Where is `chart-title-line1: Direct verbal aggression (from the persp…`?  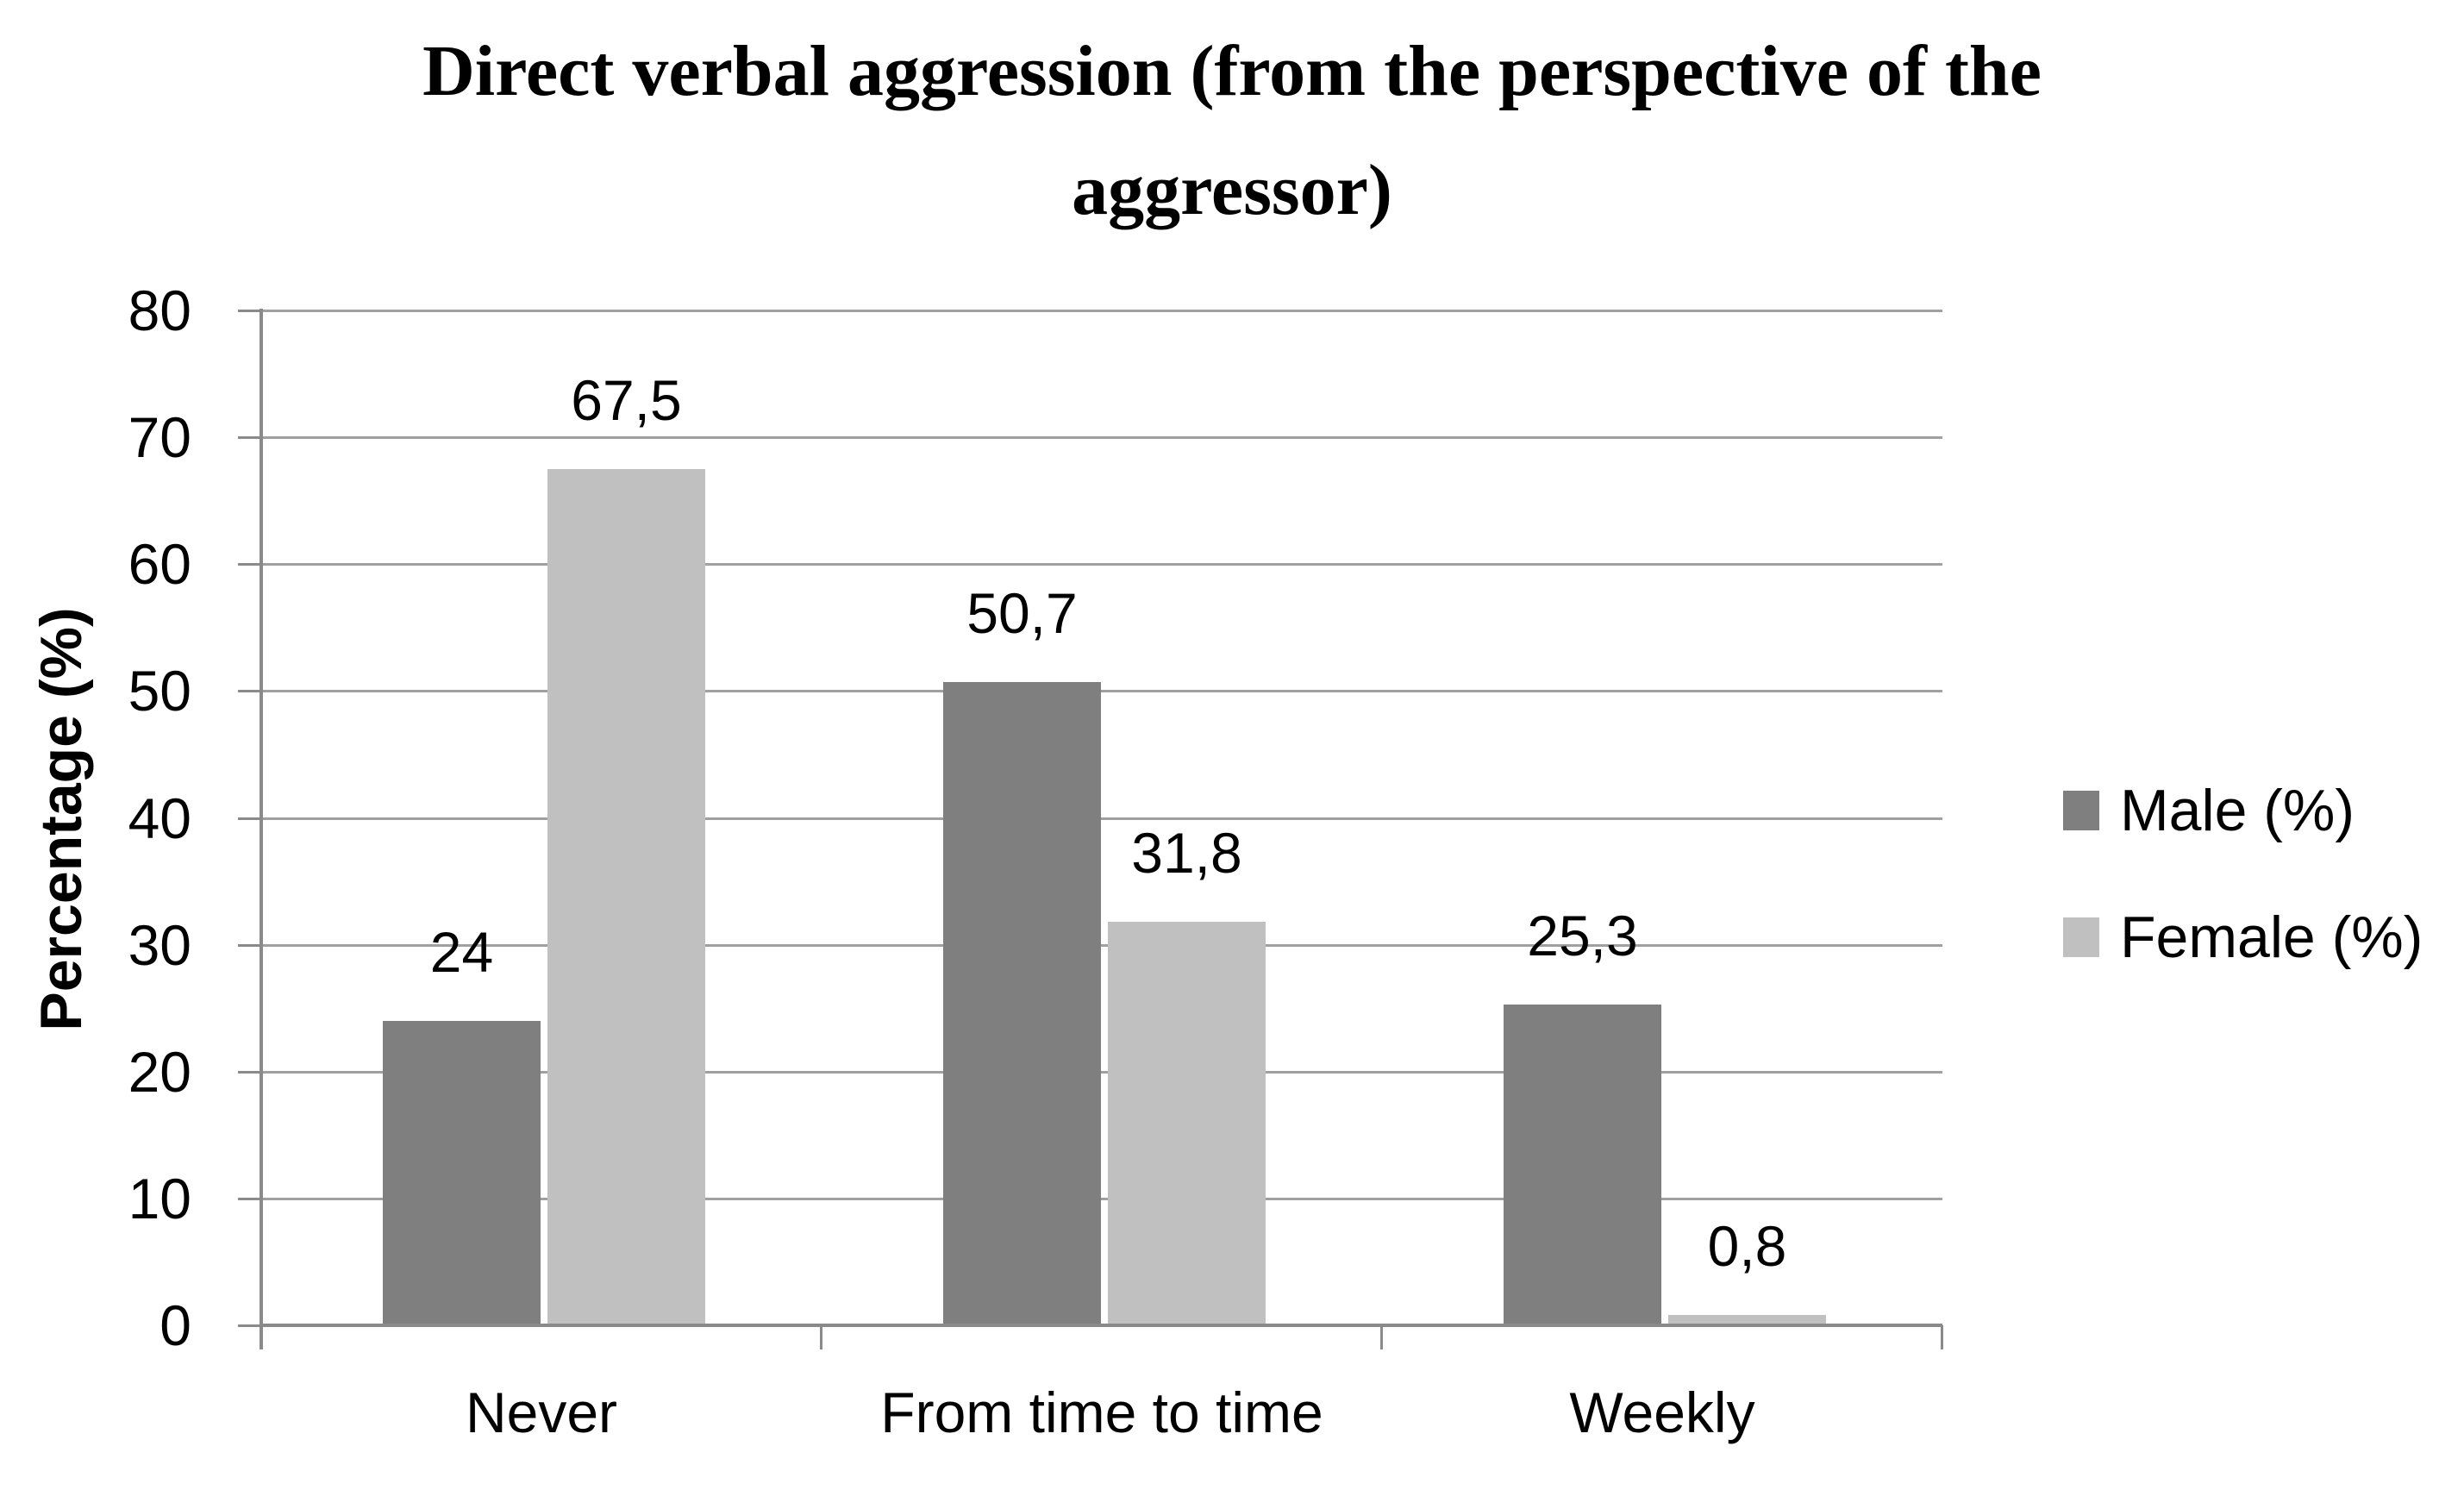
chart-title-line1: Direct verbal aggression (from the persp… is located at coordinates (1232, 71).